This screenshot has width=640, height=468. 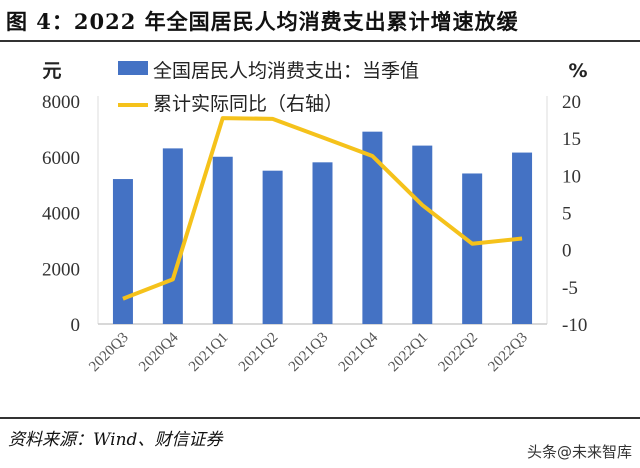 I want to click on left-tick-label: 4000, so click(x=61, y=214).